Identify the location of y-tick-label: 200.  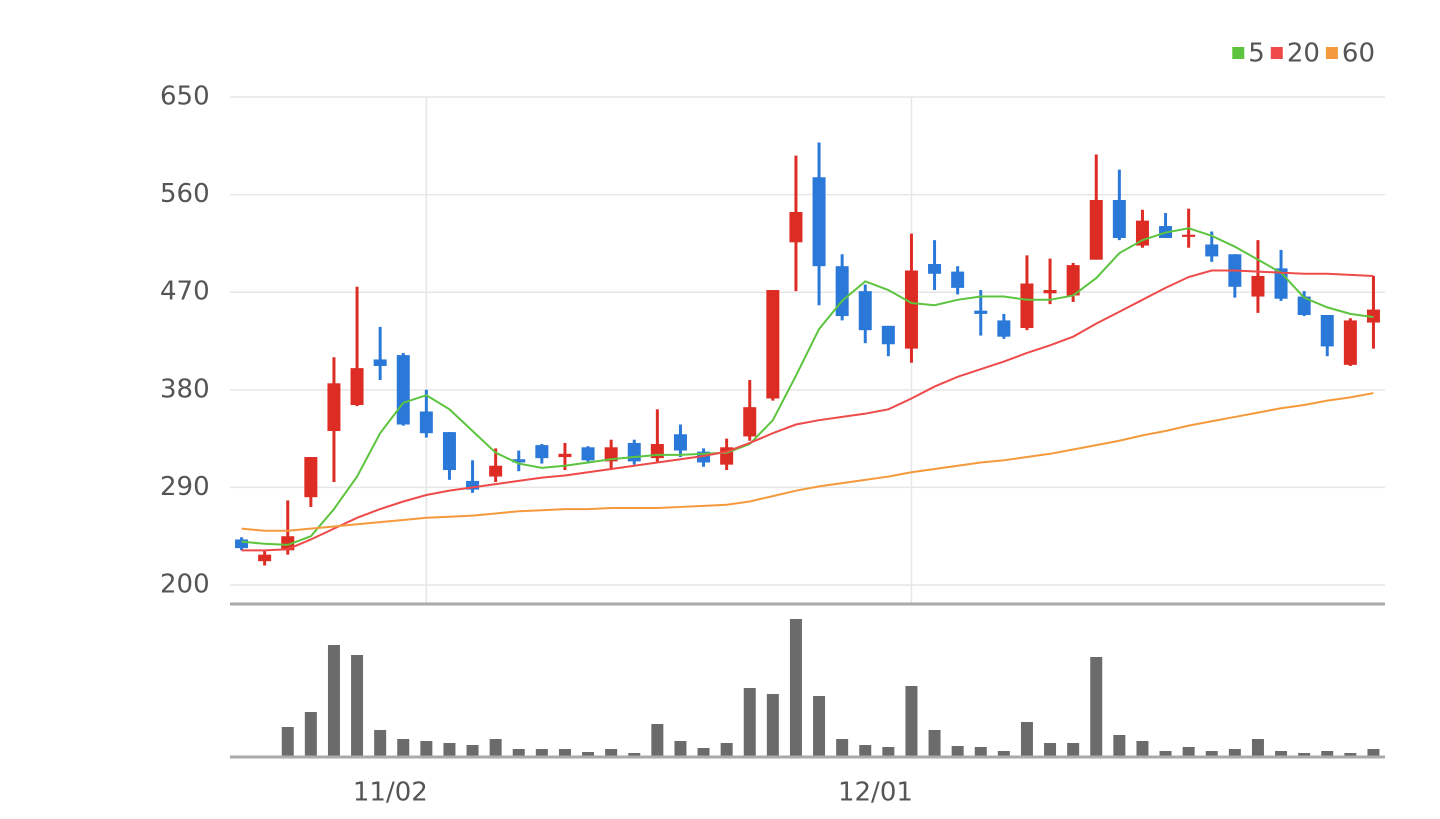
(185, 585).